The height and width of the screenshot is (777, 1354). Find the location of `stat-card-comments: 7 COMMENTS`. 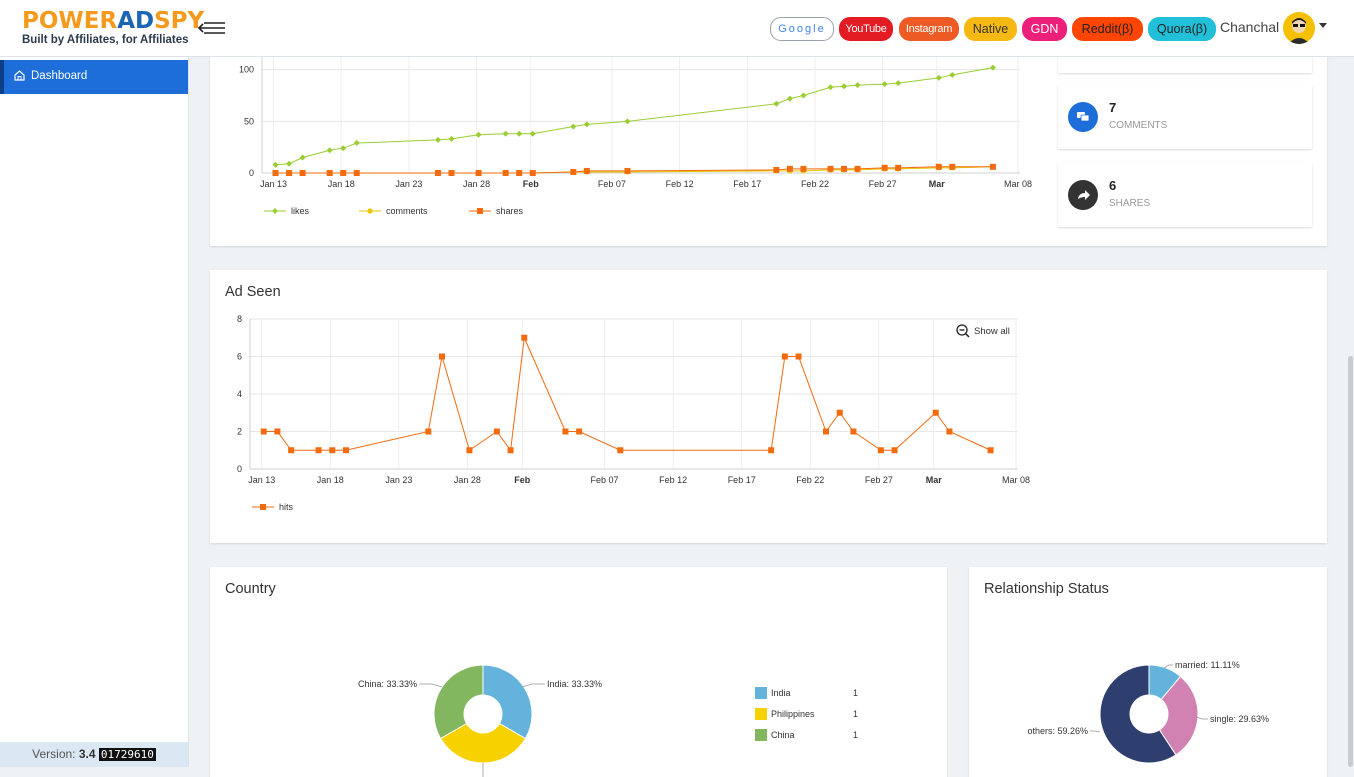

stat-card-comments: 7 COMMENTS is located at coordinates (1185, 117).